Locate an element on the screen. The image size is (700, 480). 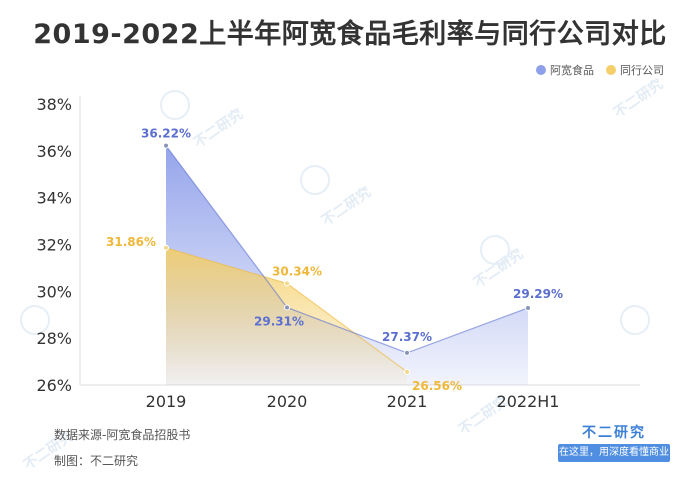
y-tick-label: 28% is located at coordinates (54, 338).